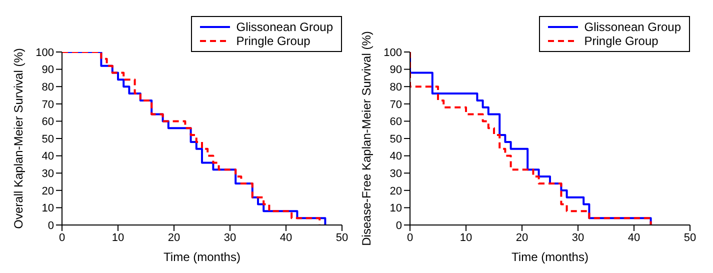 The width and height of the screenshot is (713, 273). Describe the element at coordinates (18, 138) in the screenshot. I see `y-axis-title: Overall Kaplan-Meier Survival (%)` at that location.